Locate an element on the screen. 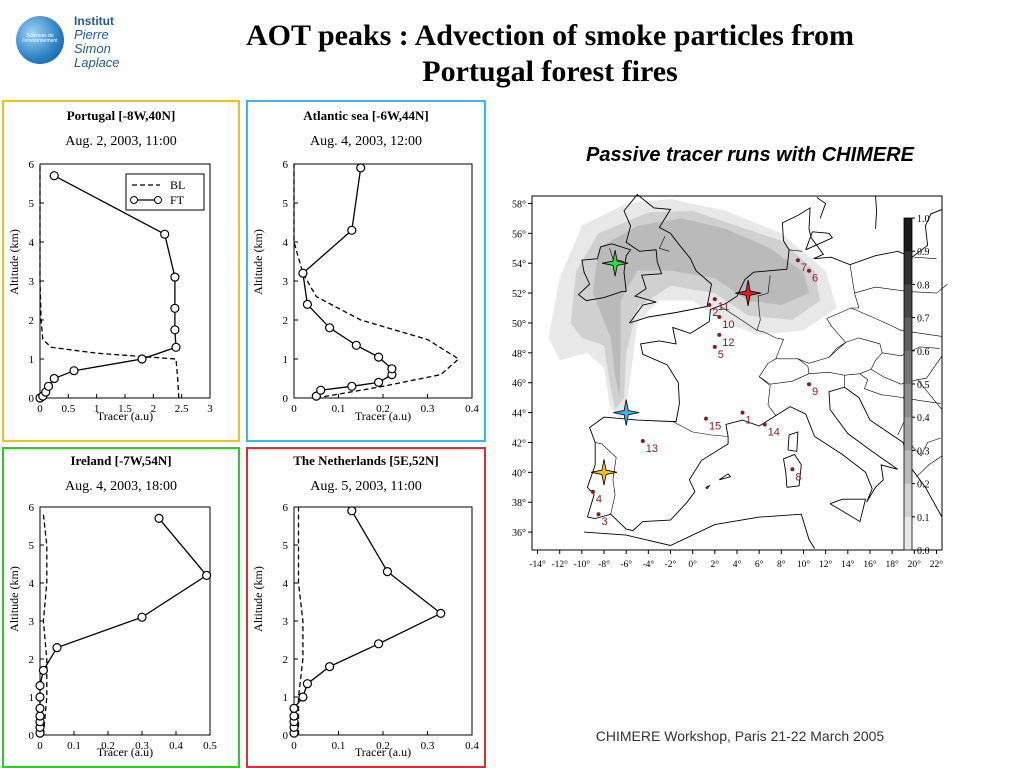 Image resolution: width=1024 pixels, height=768 pixels. lon-tick-label: -6° is located at coordinates (626, 564).